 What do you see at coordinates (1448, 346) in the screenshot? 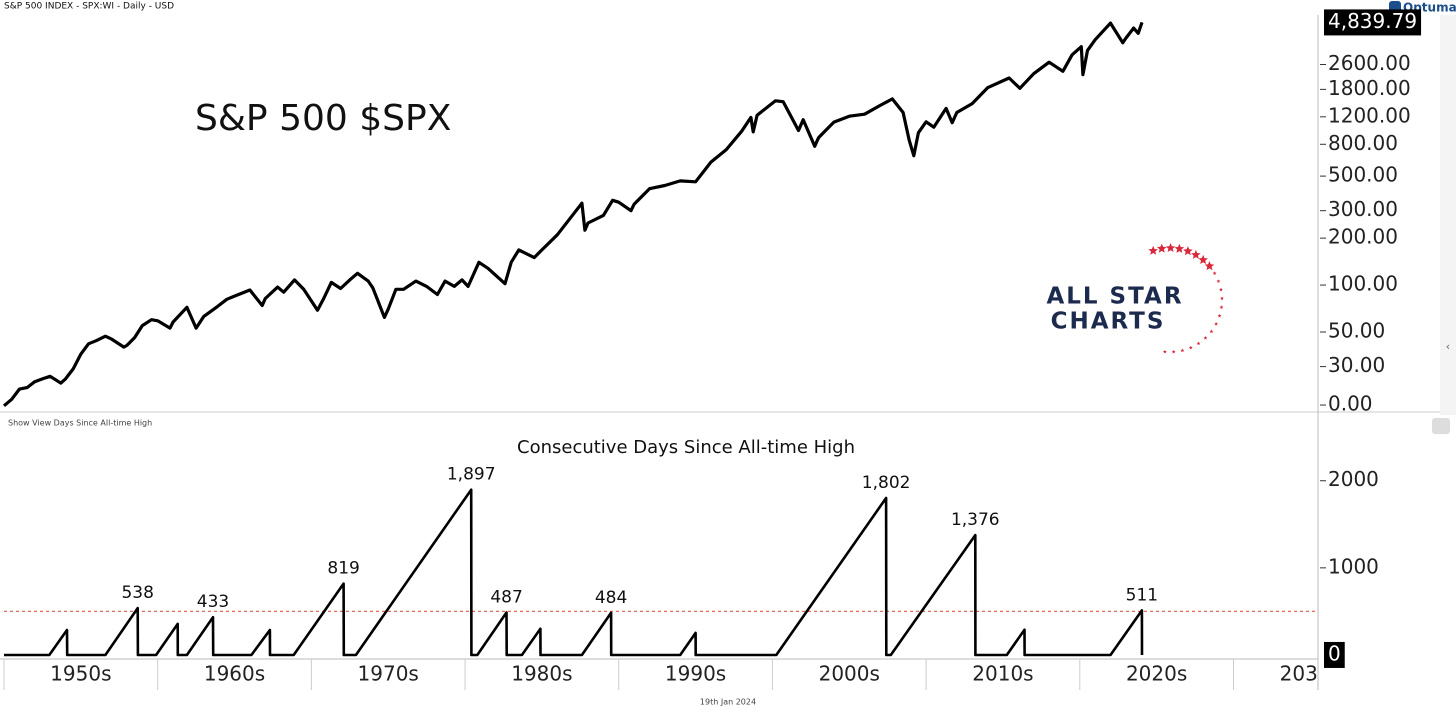
I see `collapse-icon: ‹` at bounding box center [1448, 346].